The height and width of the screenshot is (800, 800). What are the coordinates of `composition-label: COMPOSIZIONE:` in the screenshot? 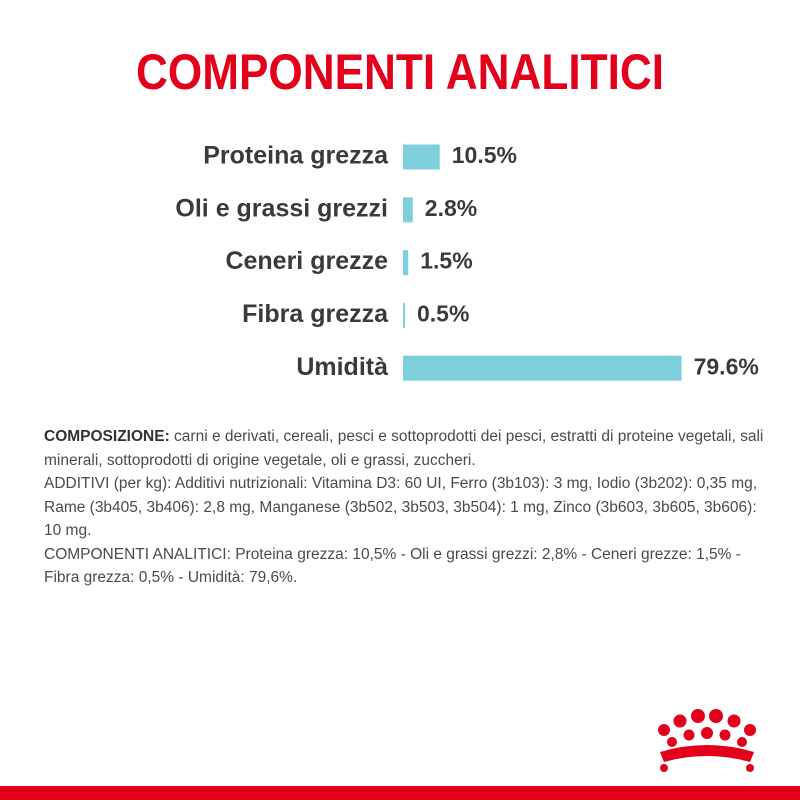 It's located at (107, 436).